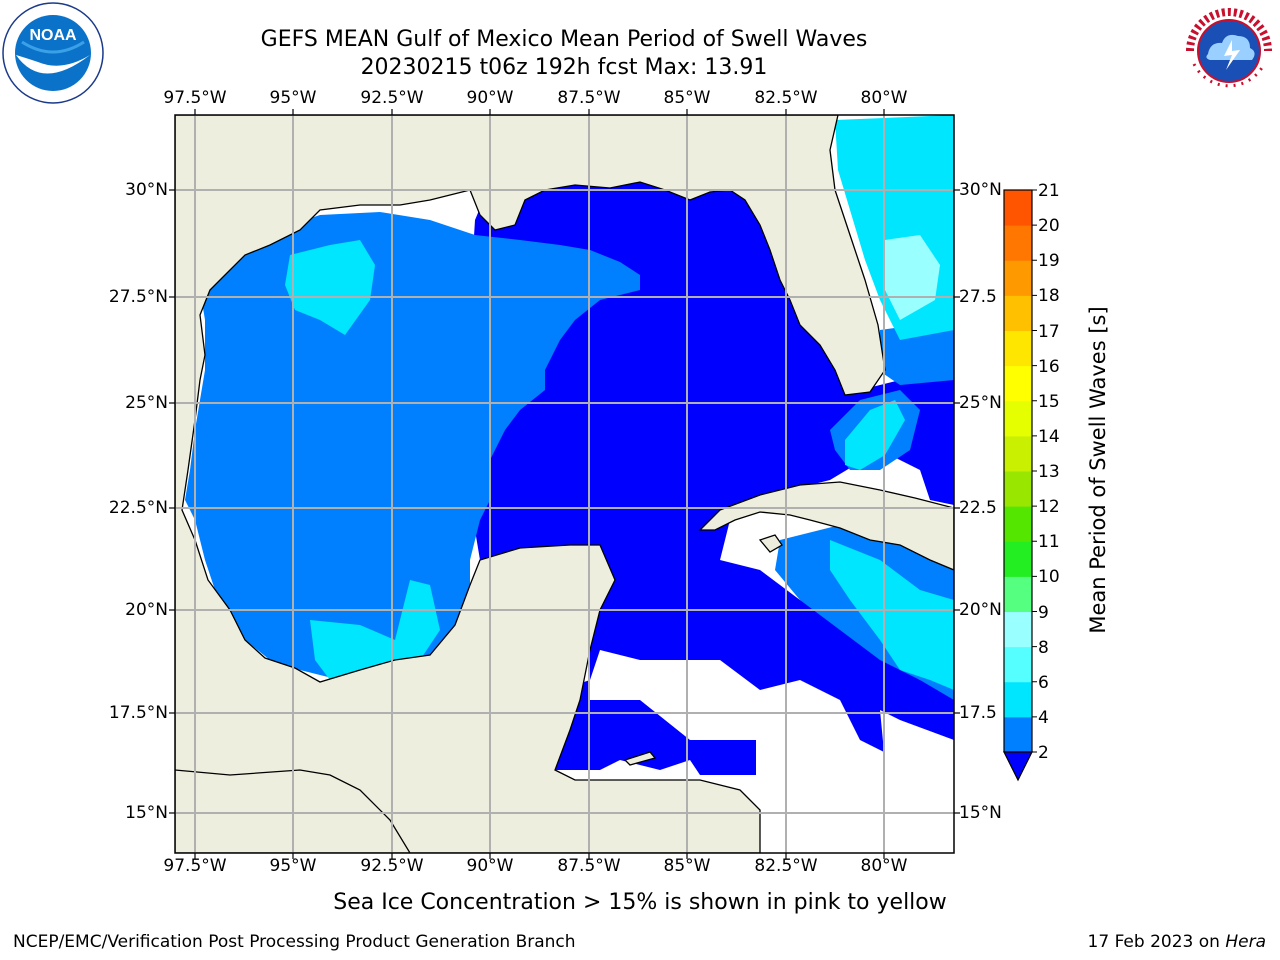 The height and width of the screenshot is (960, 1280). Describe the element at coordinates (1043, 682) in the screenshot. I see `colorbar-tick-label: 6` at that location.